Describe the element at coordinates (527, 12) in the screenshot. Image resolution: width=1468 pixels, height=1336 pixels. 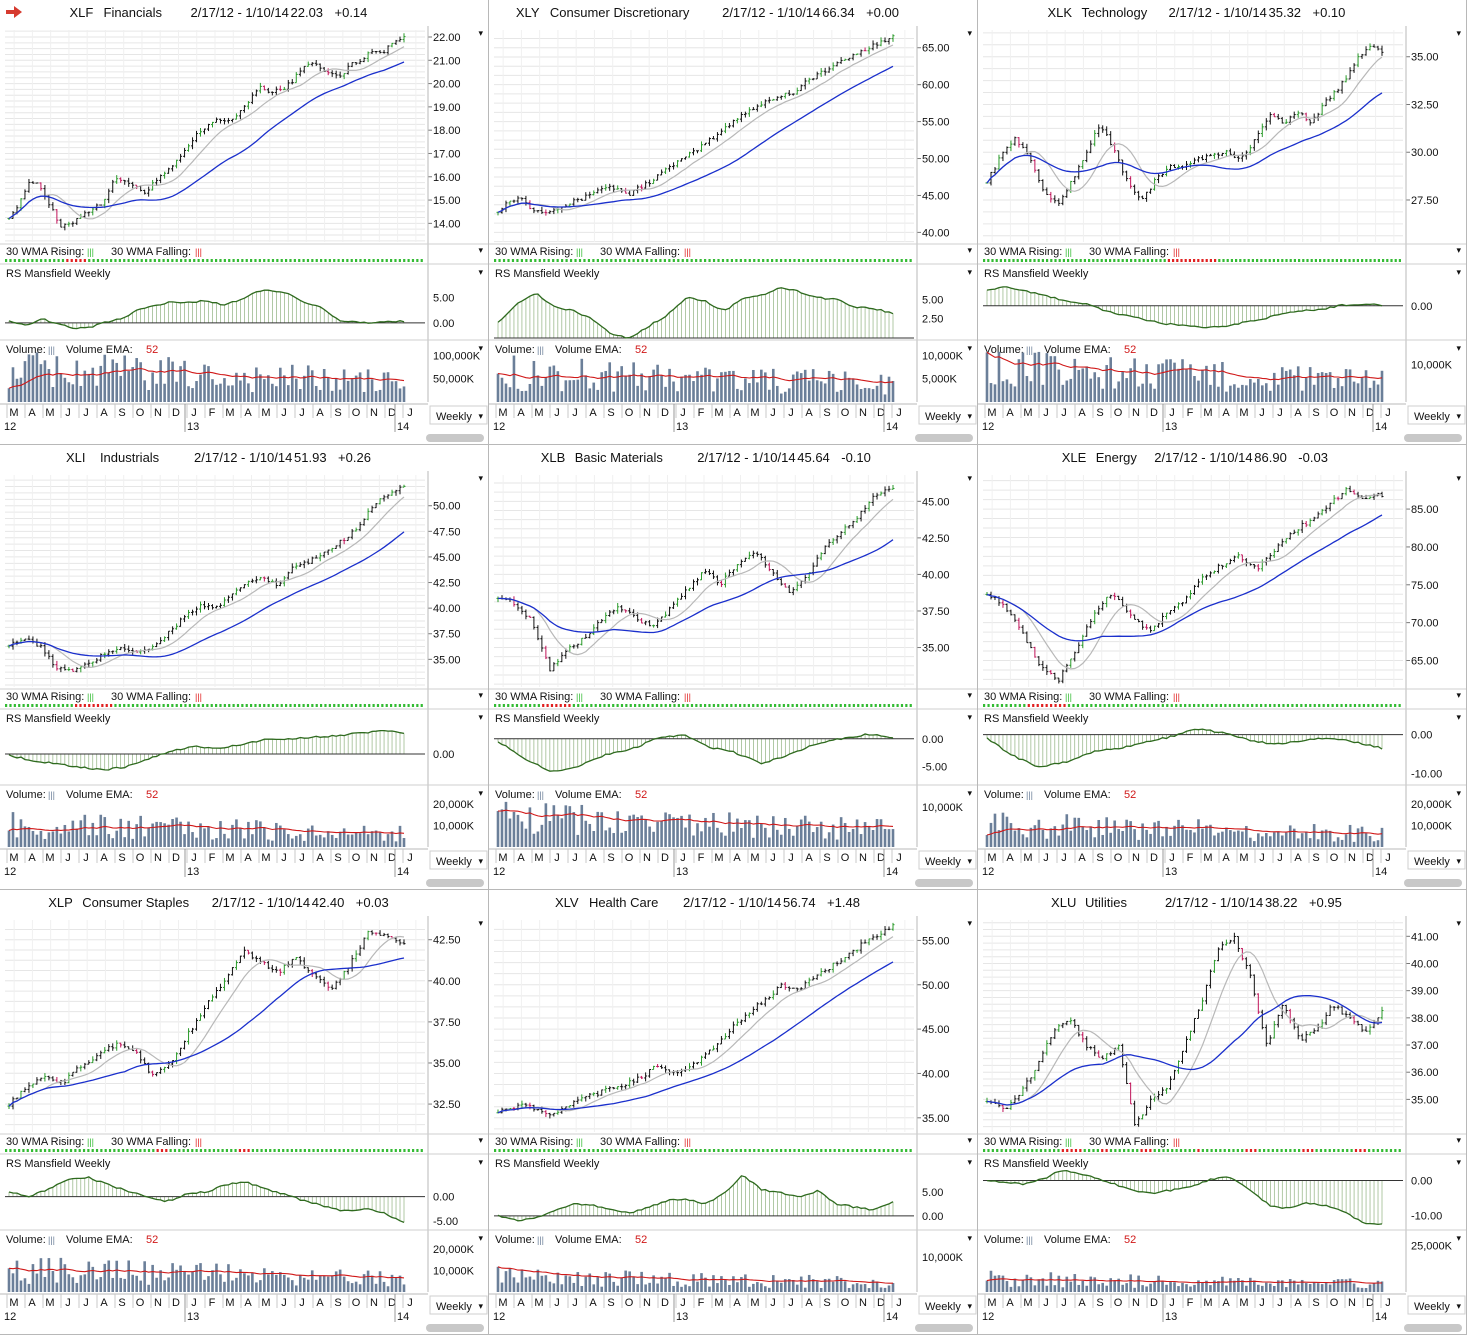
I see `chart-symbol: XLY` at that location.